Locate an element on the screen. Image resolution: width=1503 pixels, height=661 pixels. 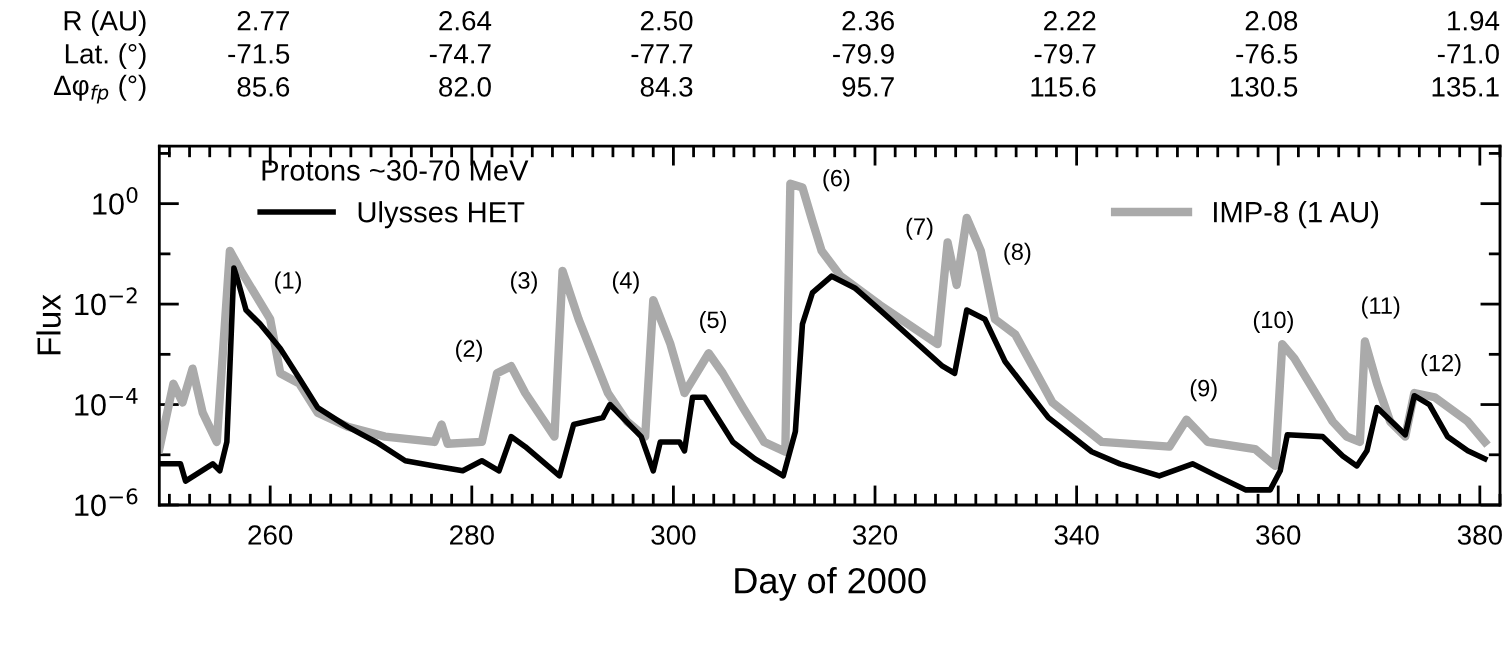
x-tick-label: 340 is located at coordinates (1076, 535).